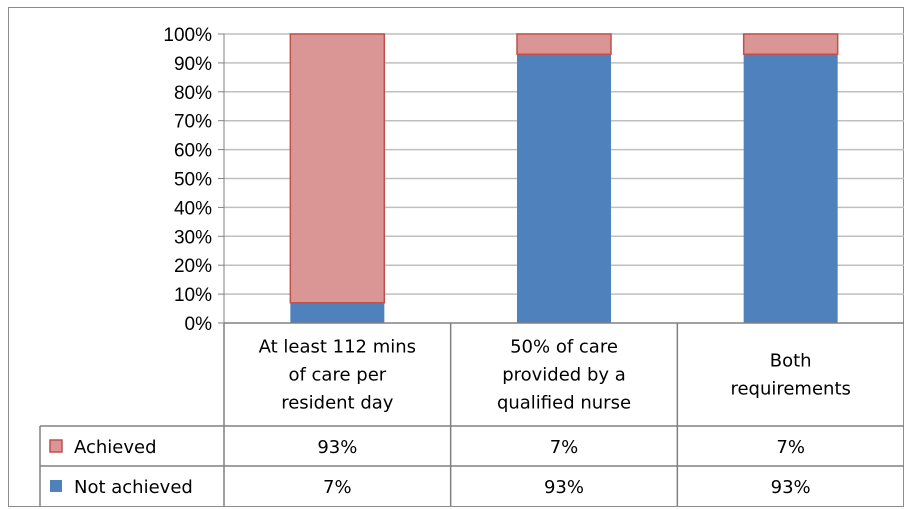 This screenshot has width=906, height=509. I want to click on y-tick-label: 70%, so click(193, 122).